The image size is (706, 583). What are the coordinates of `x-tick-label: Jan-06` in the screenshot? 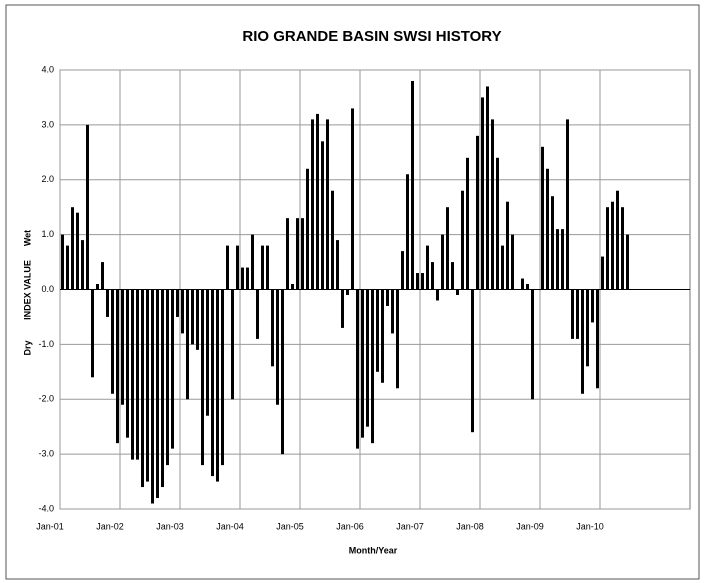 It's located at (350, 526).